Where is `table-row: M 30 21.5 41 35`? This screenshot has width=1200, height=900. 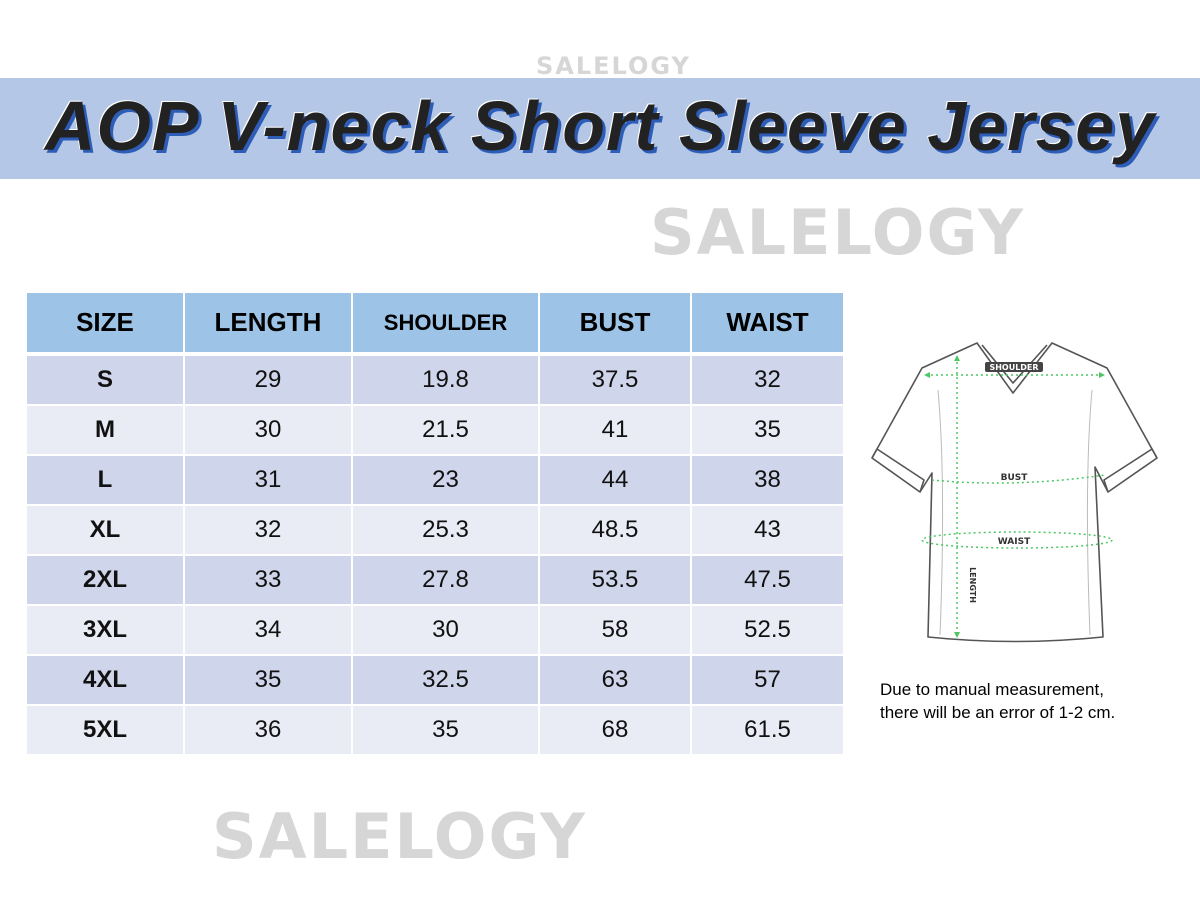
table-row: M 30 21.5 41 35 is located at coordinates (435, 431).